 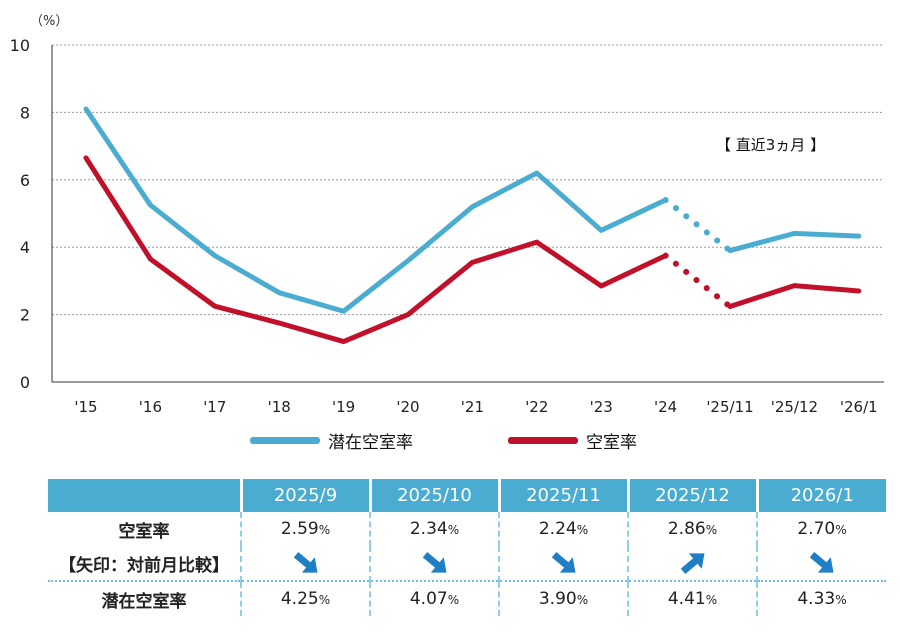 I want to click on legend-vacancy: 空室率, so click(x=572, y=440).